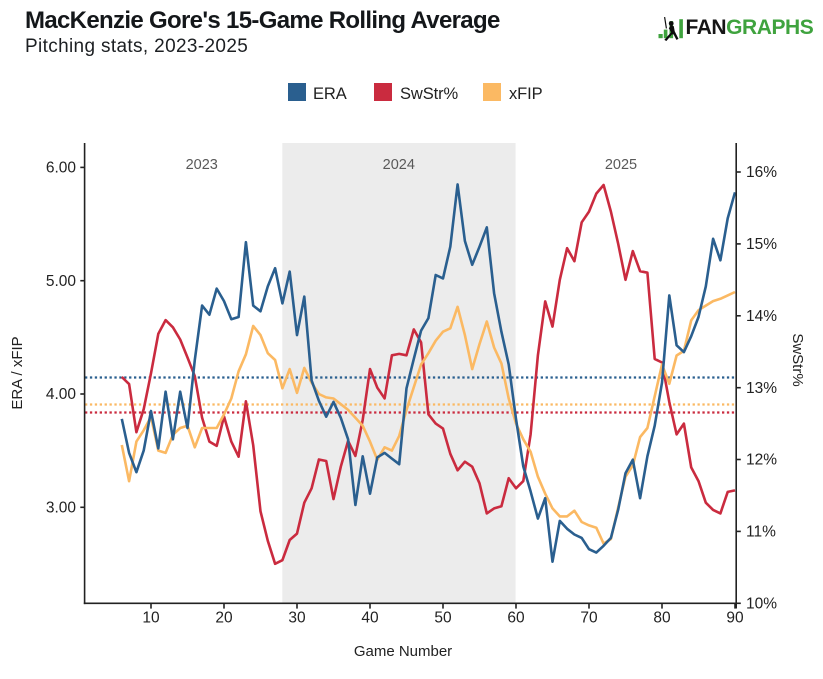 The image size is (823, 679). I want to click on svg-text: 15%, so click(761, 244).